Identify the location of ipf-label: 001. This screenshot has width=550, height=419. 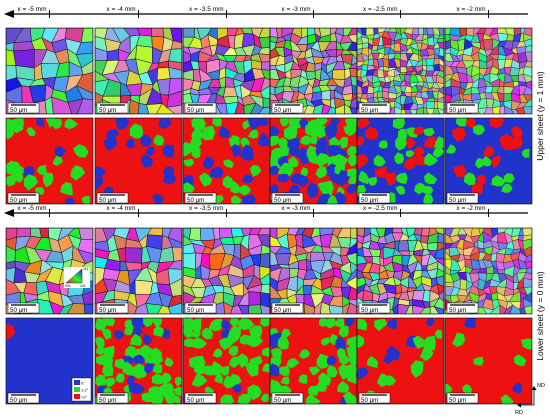
(68, 286).